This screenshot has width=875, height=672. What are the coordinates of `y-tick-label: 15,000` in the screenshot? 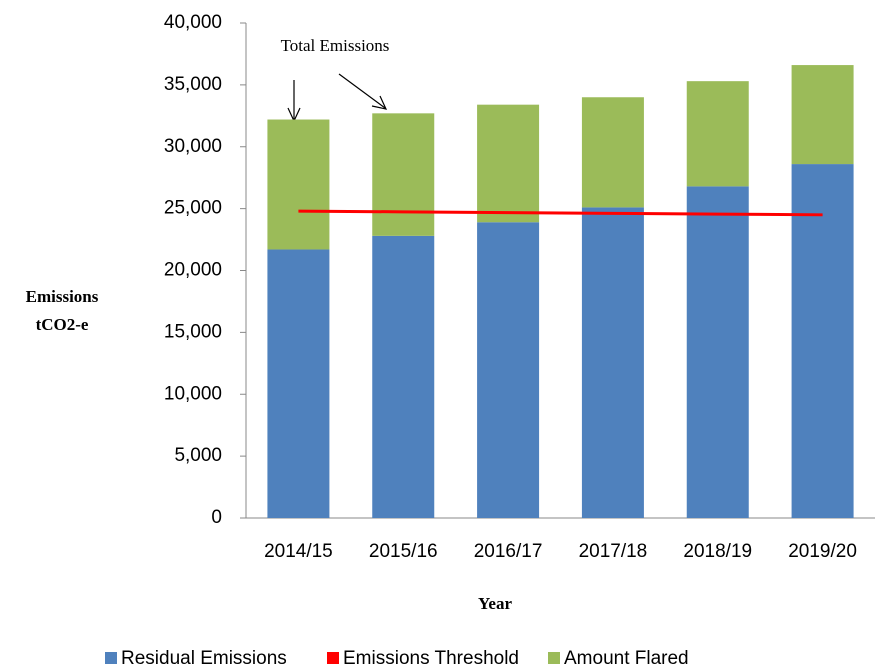 It's located at (193, 331).